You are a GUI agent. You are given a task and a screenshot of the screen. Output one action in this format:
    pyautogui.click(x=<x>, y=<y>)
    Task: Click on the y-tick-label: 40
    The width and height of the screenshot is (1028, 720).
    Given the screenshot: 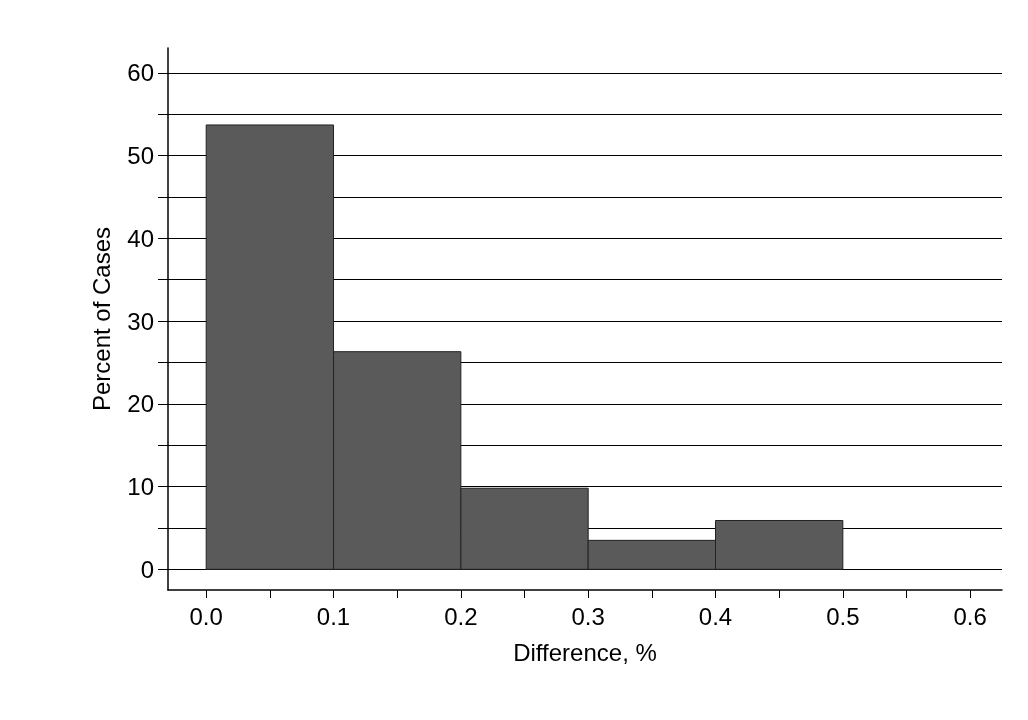 What is the action you would take?
    pyautogui.click(x=140, y=238)
    